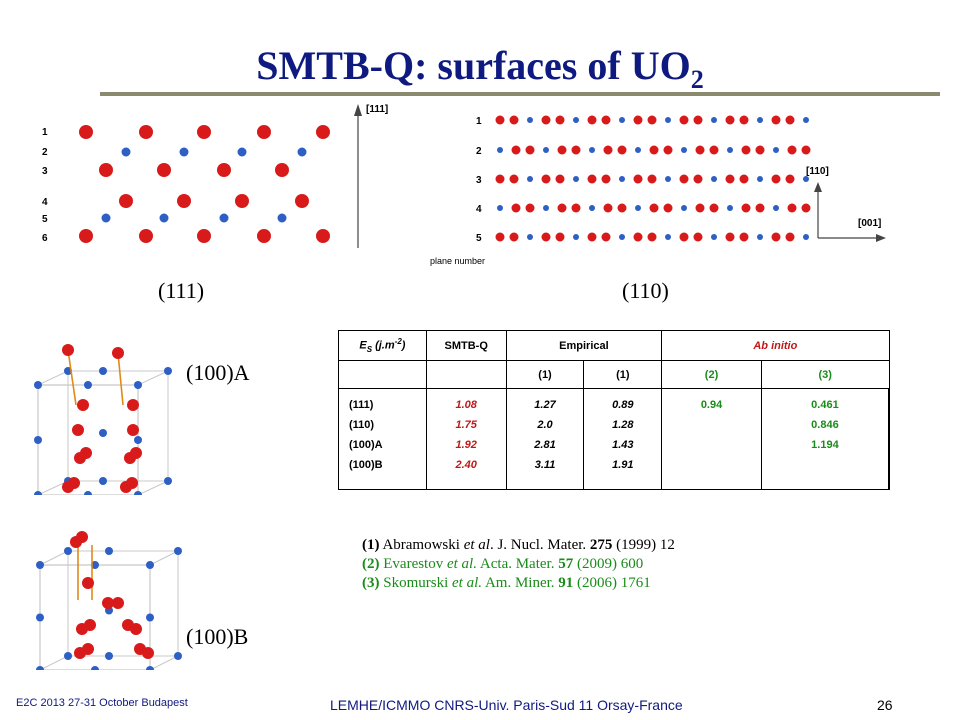 This screenshot has width=960, height=720. Describe the element at coordinates (775, 345) in the screenshot. I see `header-abinitio: Ab initio` at that location.